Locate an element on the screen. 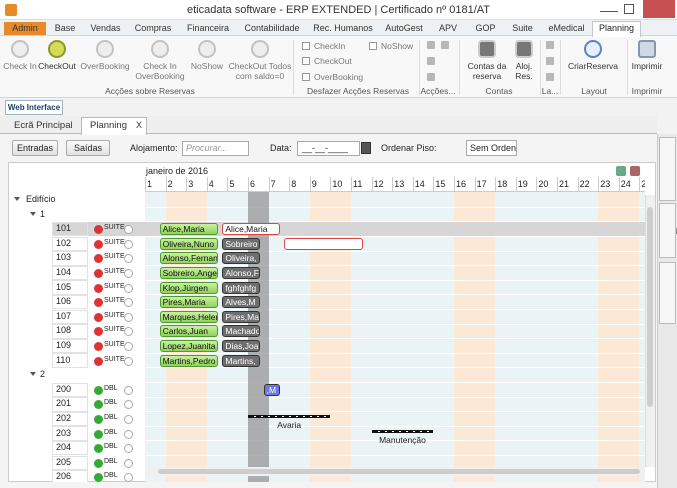 The image size is (677, 488). reservation-bar: Pires,Maria is located at coordinates (189, 302).